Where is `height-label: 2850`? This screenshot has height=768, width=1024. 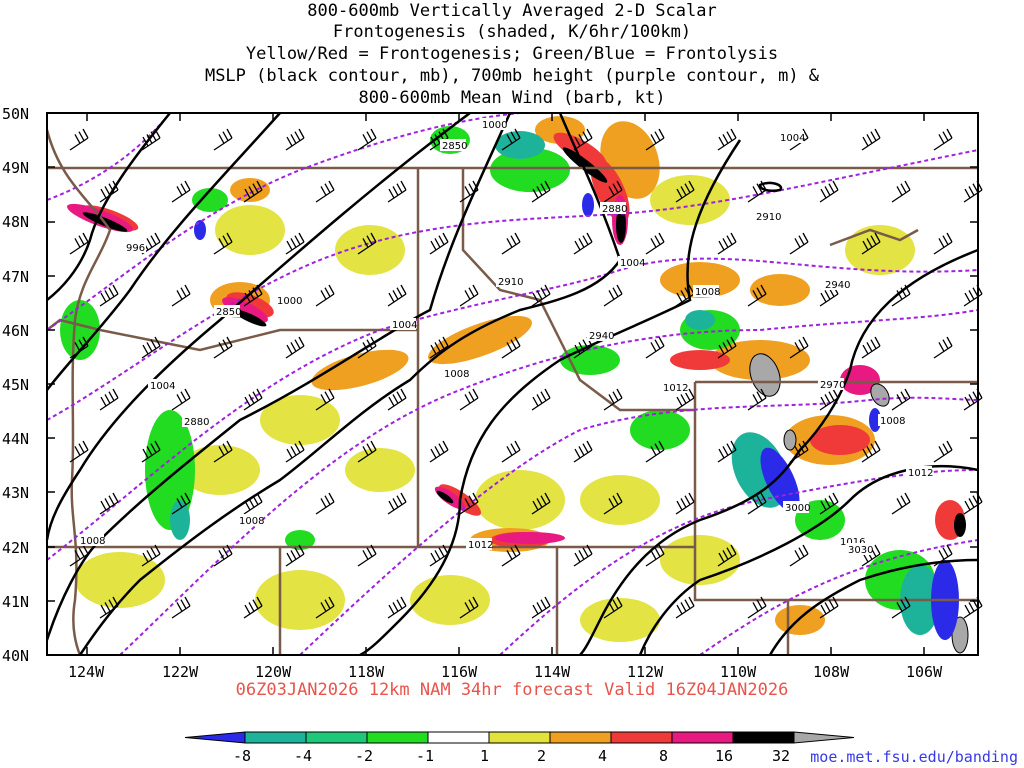
height-label: 2850 is located at coordinates (453, 145).